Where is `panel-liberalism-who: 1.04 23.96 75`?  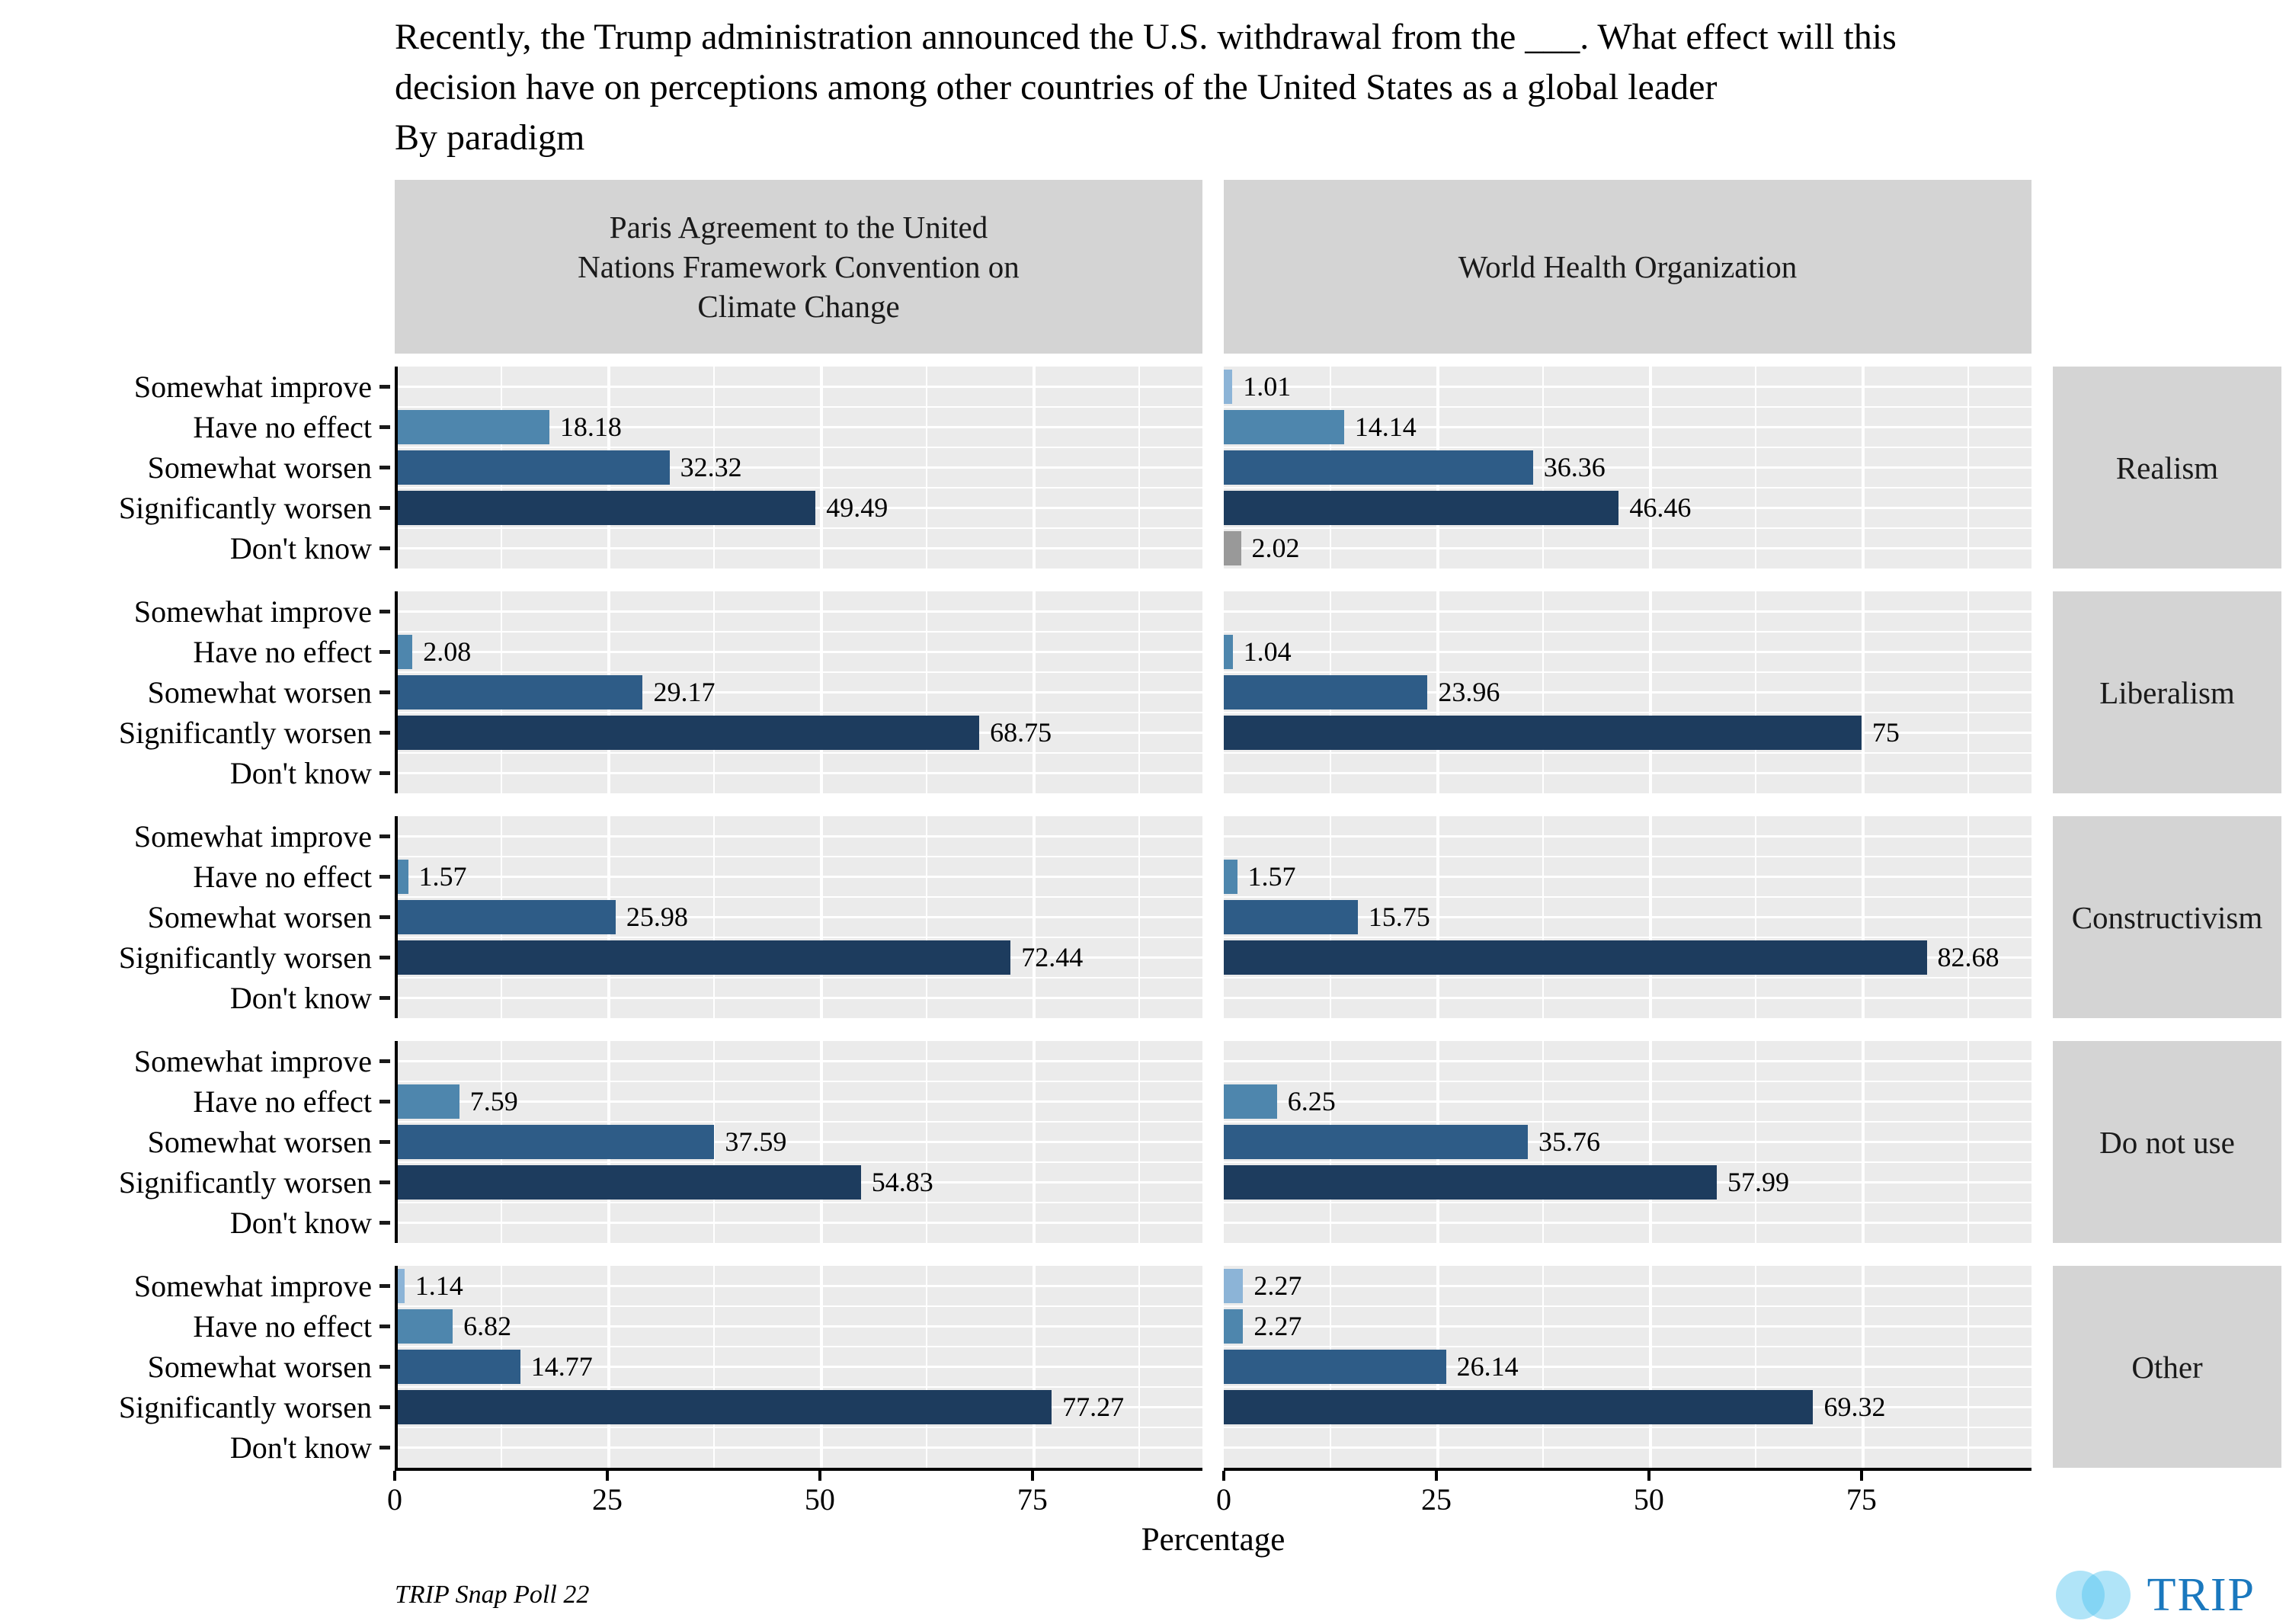
panel-liberalism-who: 1.04 23.96 75 is located at coordinates (1627, 692).